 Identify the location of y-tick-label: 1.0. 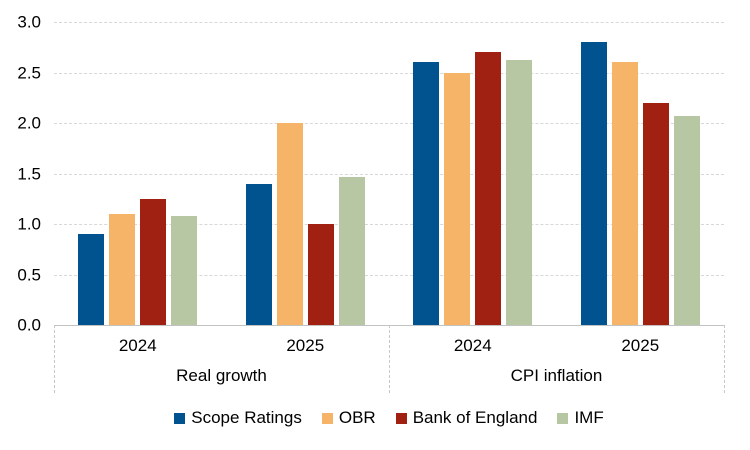
(29, 224).